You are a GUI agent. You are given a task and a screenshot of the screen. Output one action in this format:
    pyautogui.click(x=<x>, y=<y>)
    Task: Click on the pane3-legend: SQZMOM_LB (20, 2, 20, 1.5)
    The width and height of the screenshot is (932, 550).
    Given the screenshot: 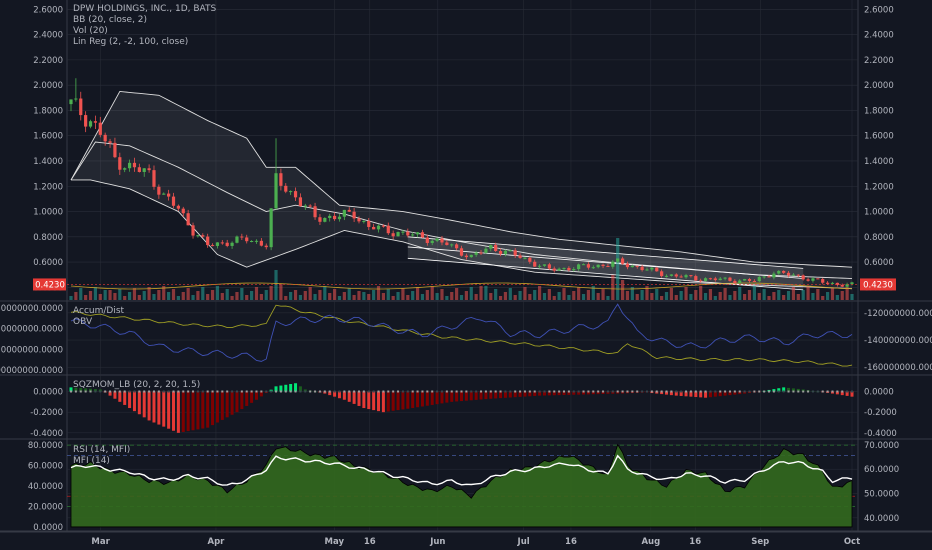 What is the action you would take?
    pyautogui.click(x=136, y=385)
    